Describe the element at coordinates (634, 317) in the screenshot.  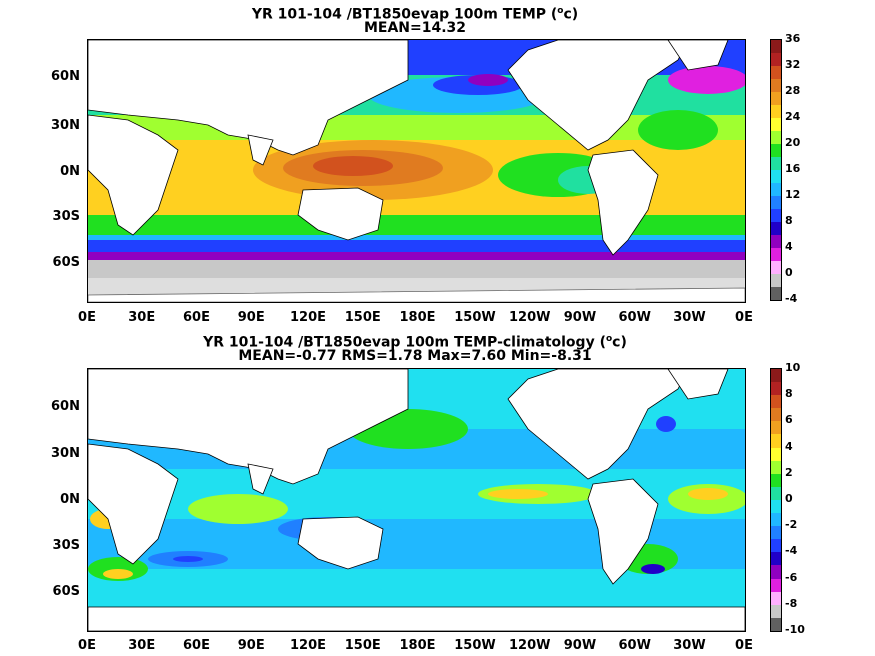
I see `panel1-xtick: 60W` at that location.